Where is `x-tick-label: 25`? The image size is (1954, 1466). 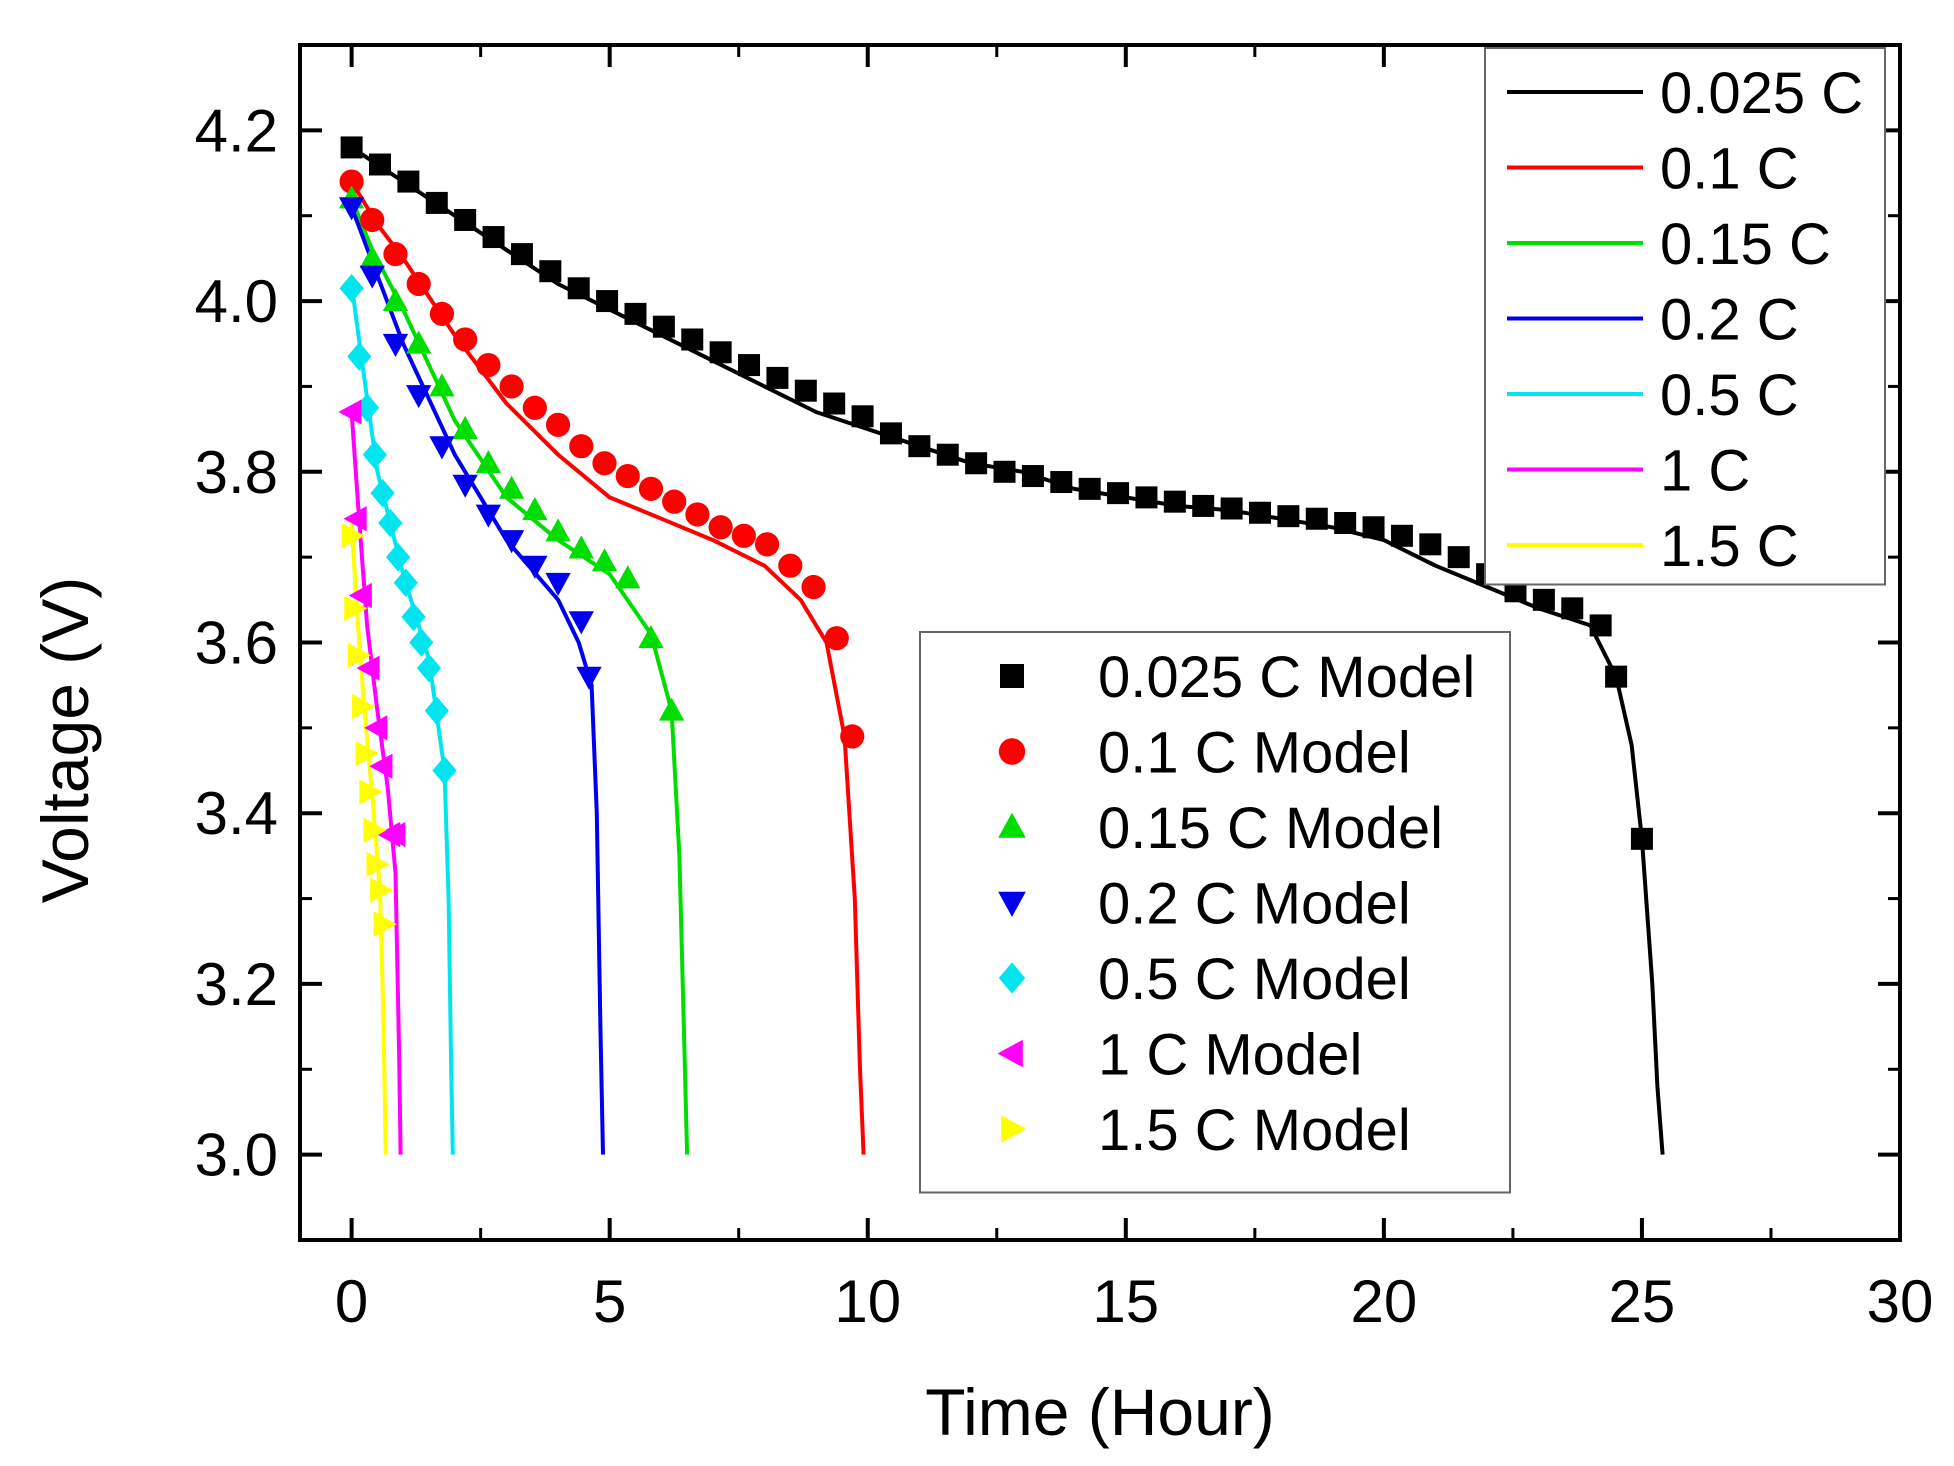 x-tick-label: 25 is located at coordinates (1642, 1301).